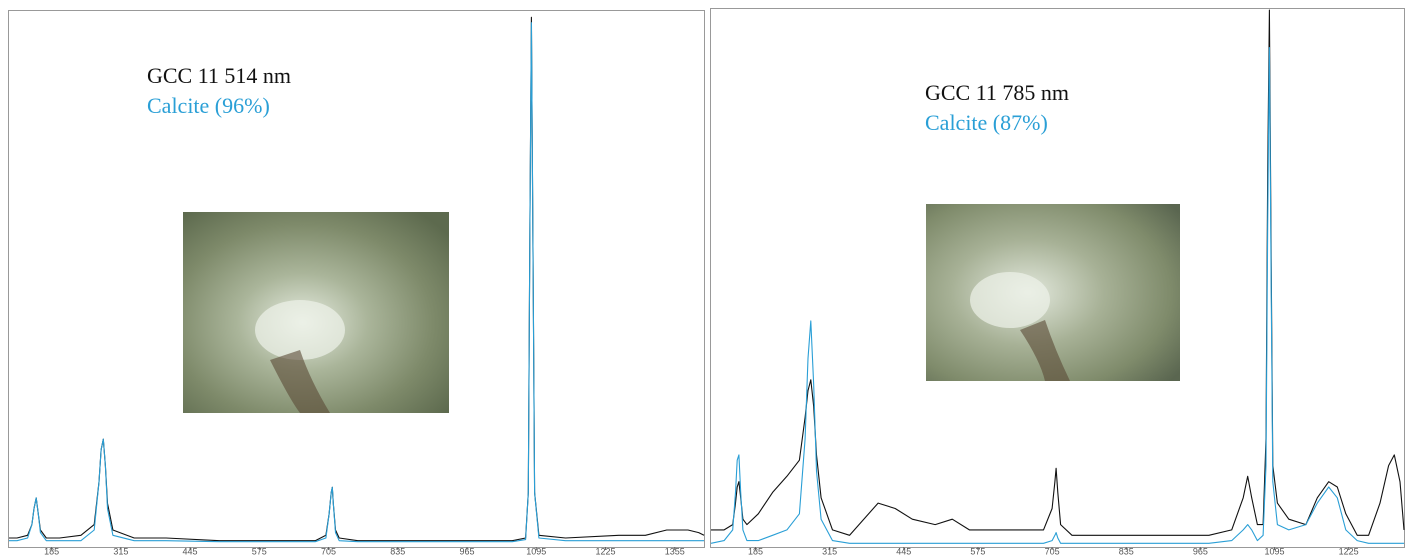 This screenshot has height=556, width=1421. Describe the element at coordinates (208, 105) in the screenshot. I see `legend-entry: Calcite (96%)` at that location.